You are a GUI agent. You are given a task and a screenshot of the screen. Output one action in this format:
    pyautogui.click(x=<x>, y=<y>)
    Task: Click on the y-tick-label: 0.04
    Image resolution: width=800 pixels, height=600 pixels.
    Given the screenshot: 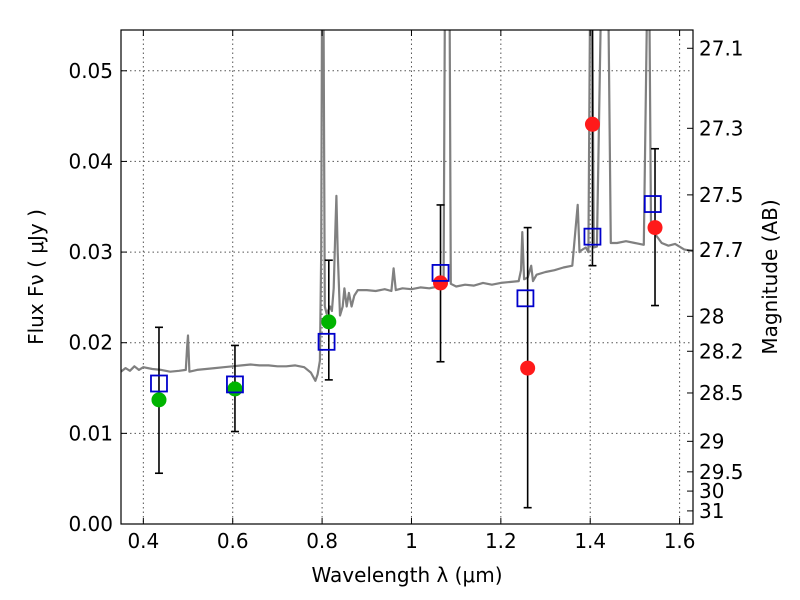 What is the action you would take?
    pyautogui.click(x=90, y=161)
    